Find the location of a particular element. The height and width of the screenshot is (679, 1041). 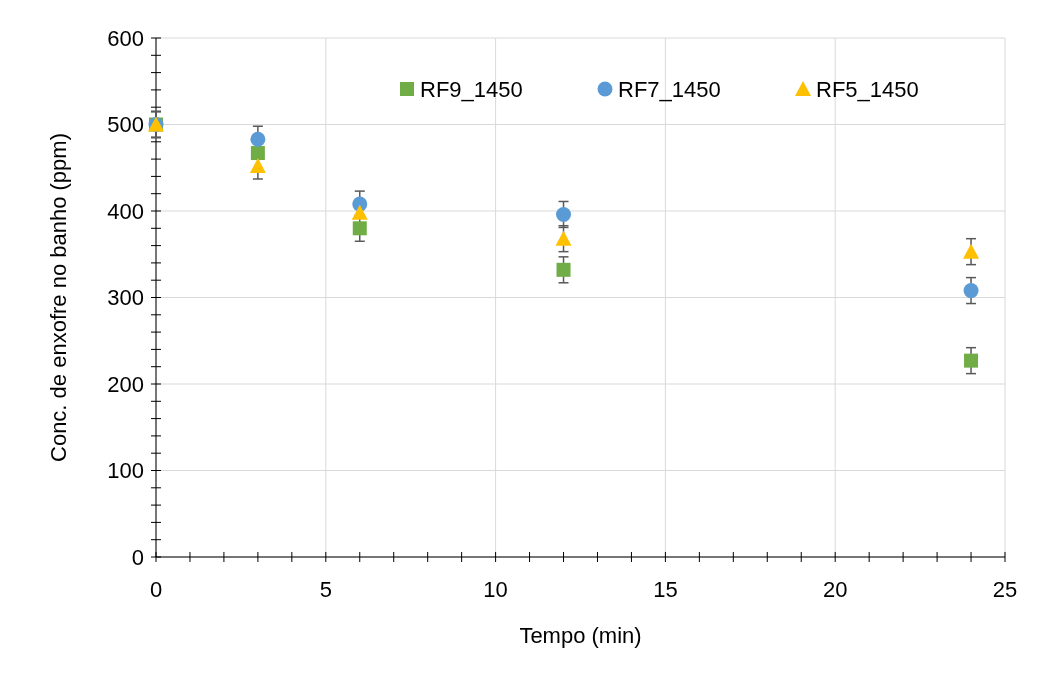

y-tick-label: 500 is located at coordinates (125, 125).